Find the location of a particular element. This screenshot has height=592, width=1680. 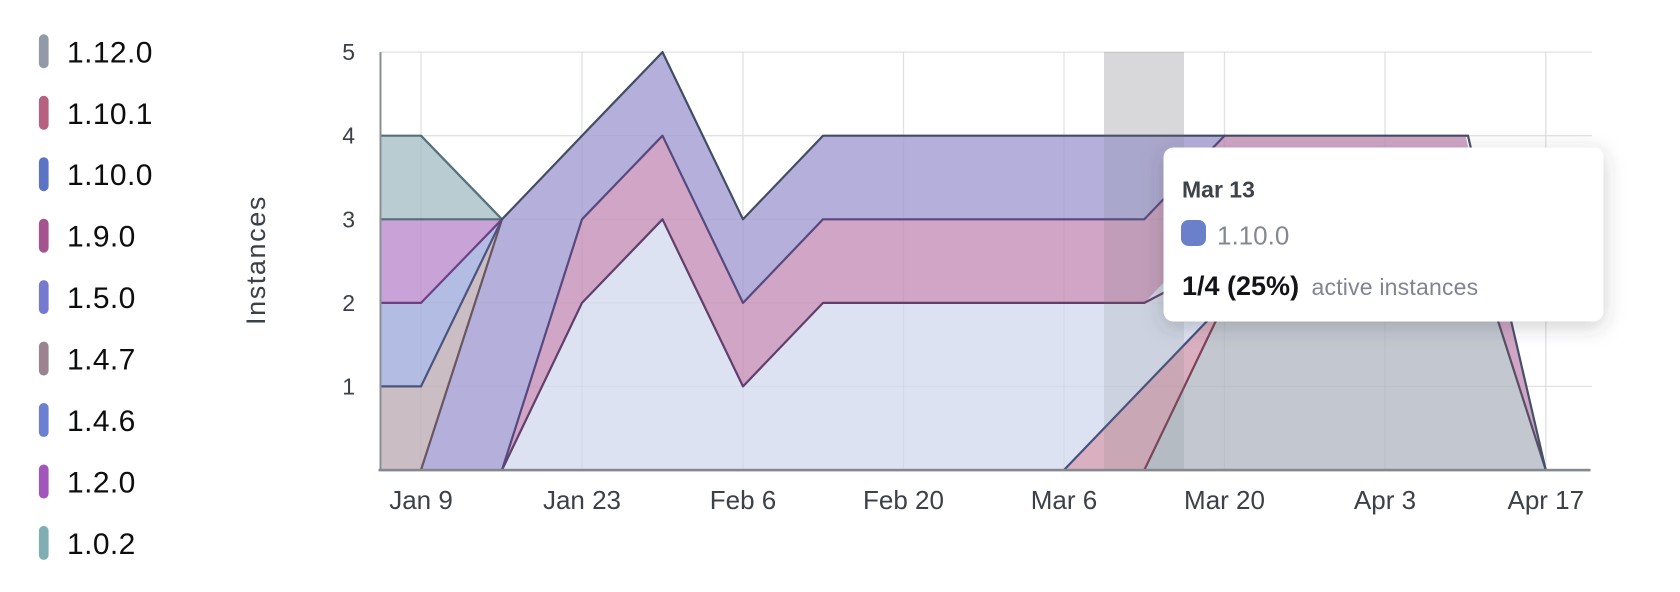

svg-text: active instances is located at coordinates (1395, 287).